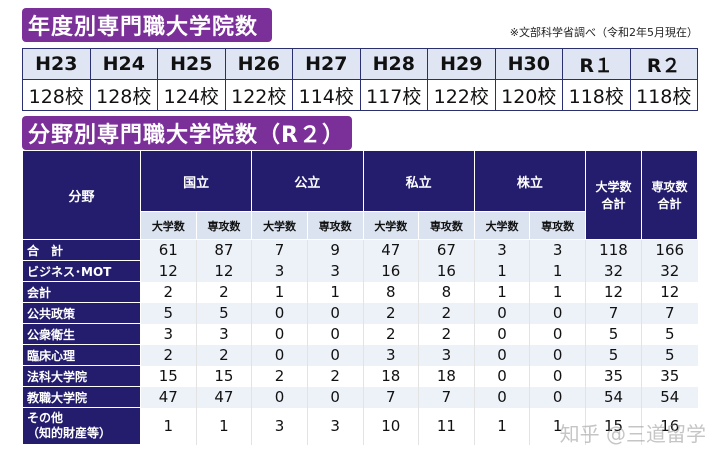 The width and height of the screenshot is (720, 458). Describe the element at coordinates (418, 181) in the screenshot. I see `group-header: 私立` at that location.